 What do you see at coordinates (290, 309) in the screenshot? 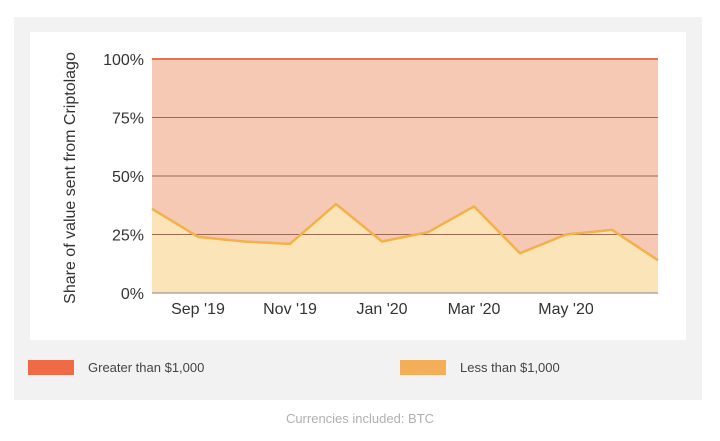
I see `x-tick-label: Nov '19` at bounding box center [290, 309].